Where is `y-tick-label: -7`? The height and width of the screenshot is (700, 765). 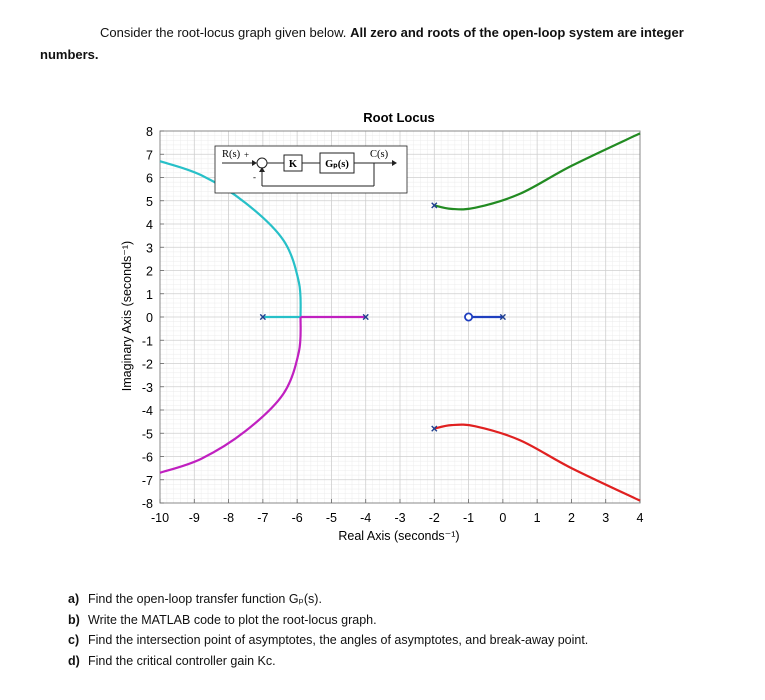
y-tick-label: -7 is located at coordinates (147, 481).